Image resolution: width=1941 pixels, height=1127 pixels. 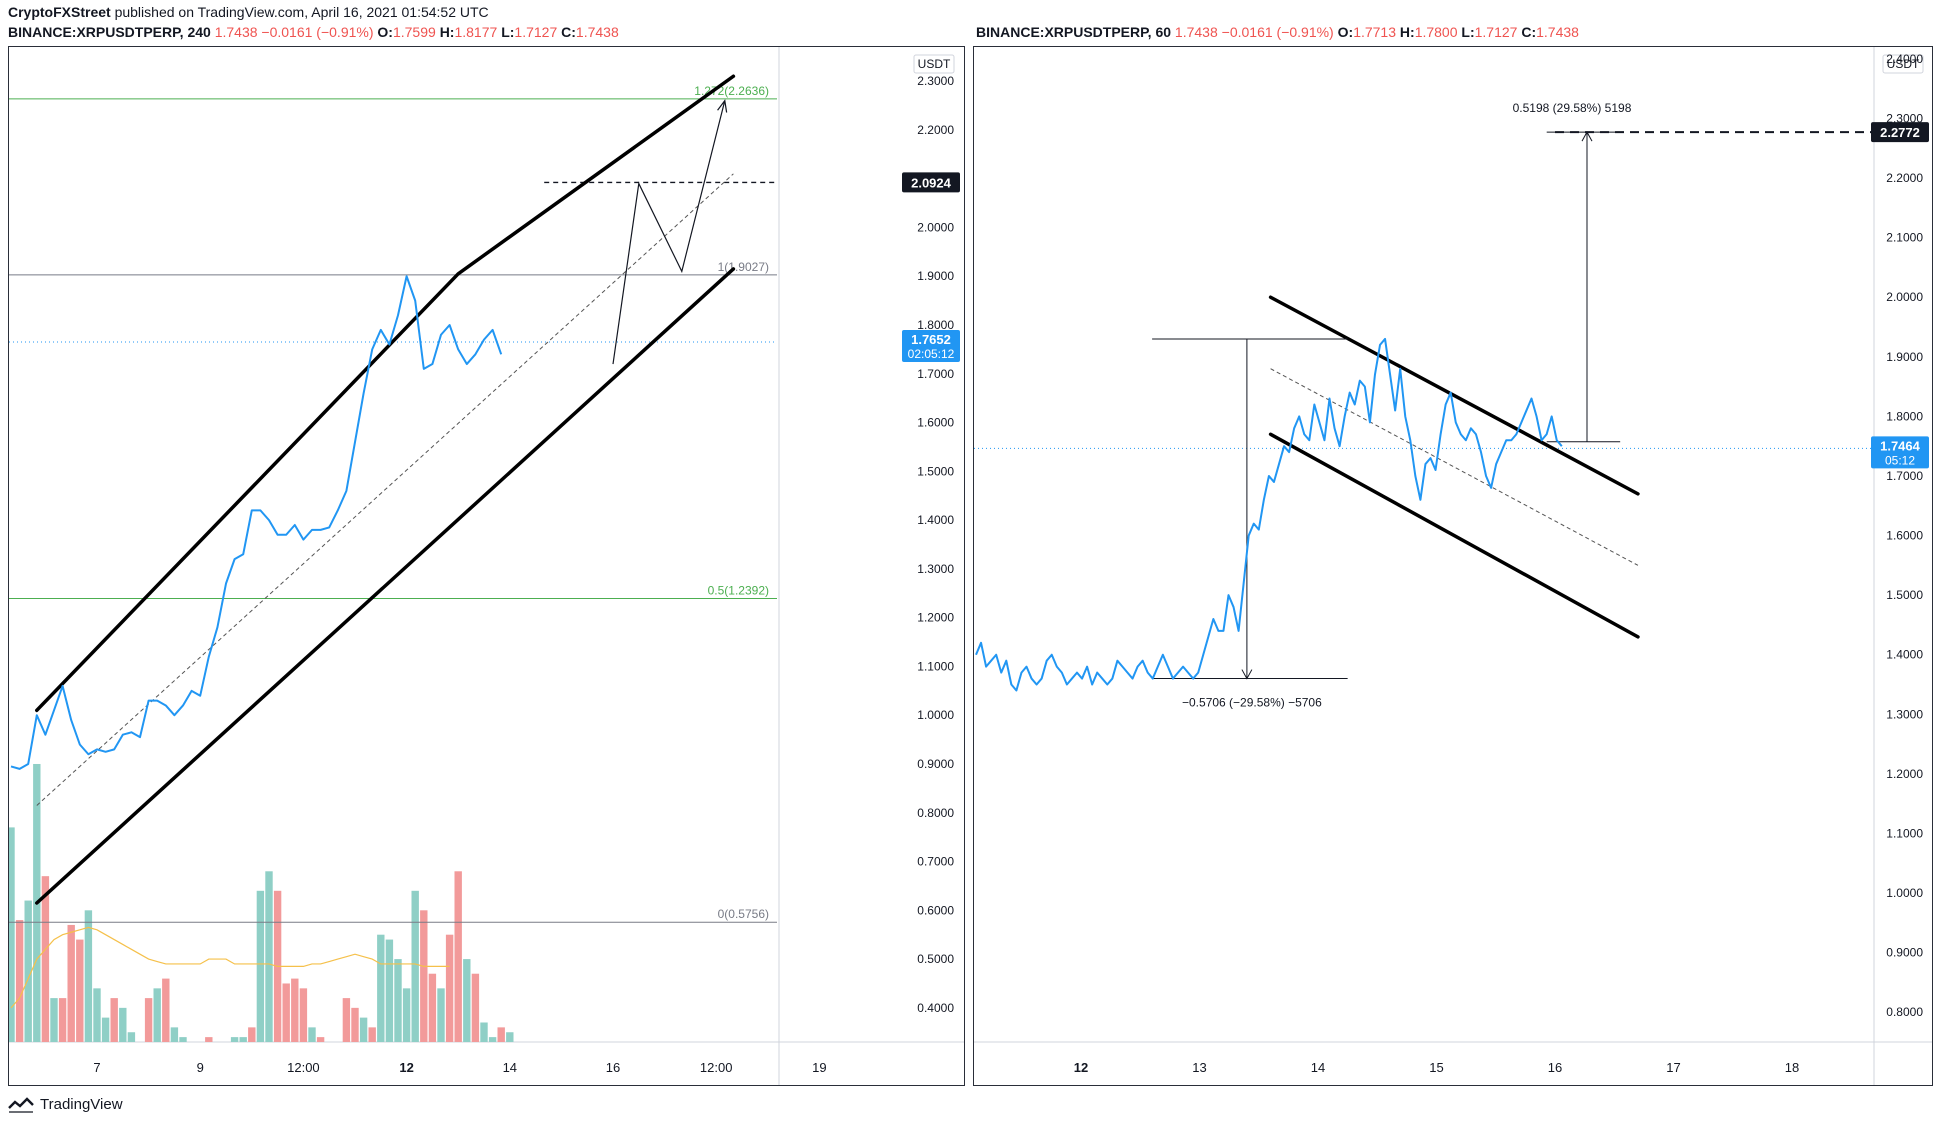 I want to click on right-close: 1.7438, so click(x=1557, y=32).